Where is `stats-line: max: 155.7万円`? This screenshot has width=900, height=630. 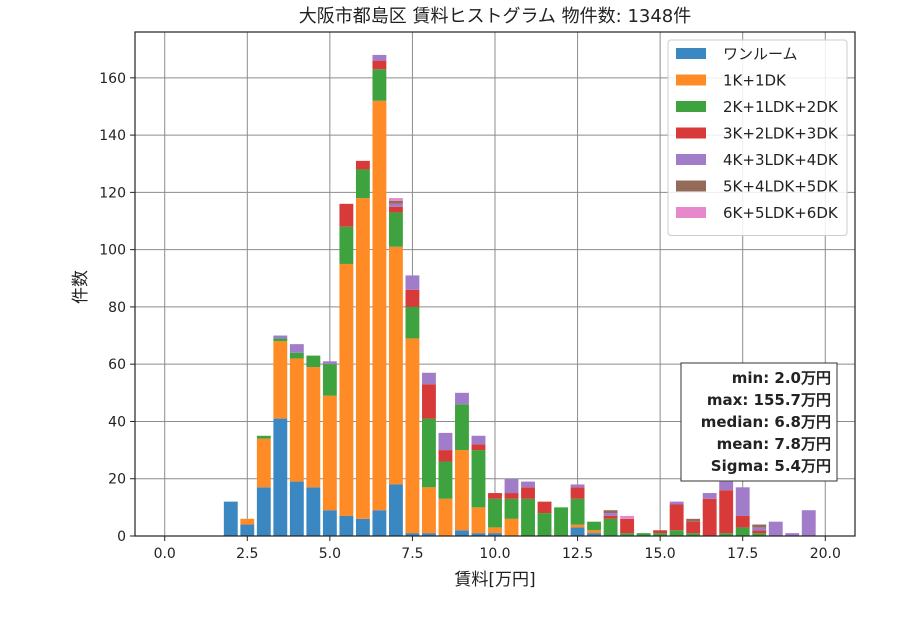 stats-line: max: 155.7万円 is located at coordinates (769, 400).